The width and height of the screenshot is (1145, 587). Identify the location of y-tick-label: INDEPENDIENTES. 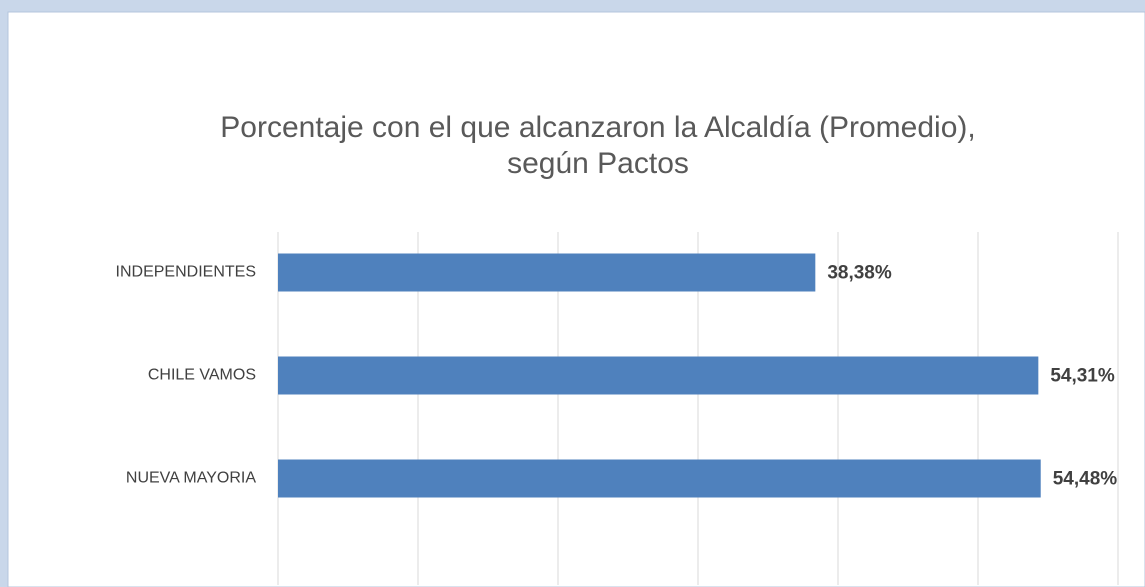
(186, 272).